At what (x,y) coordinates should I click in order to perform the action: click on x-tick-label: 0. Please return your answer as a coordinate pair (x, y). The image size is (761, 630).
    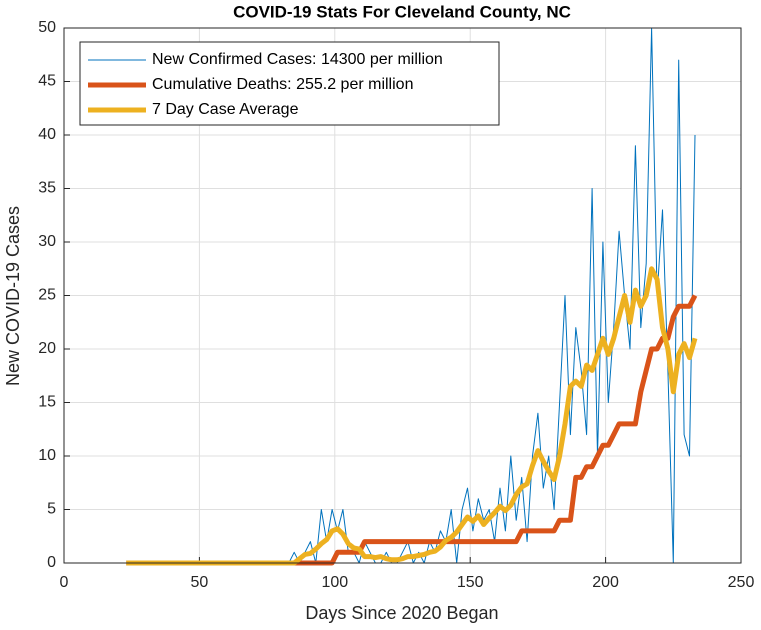
    Looking at the image, I should click on (64, 582).